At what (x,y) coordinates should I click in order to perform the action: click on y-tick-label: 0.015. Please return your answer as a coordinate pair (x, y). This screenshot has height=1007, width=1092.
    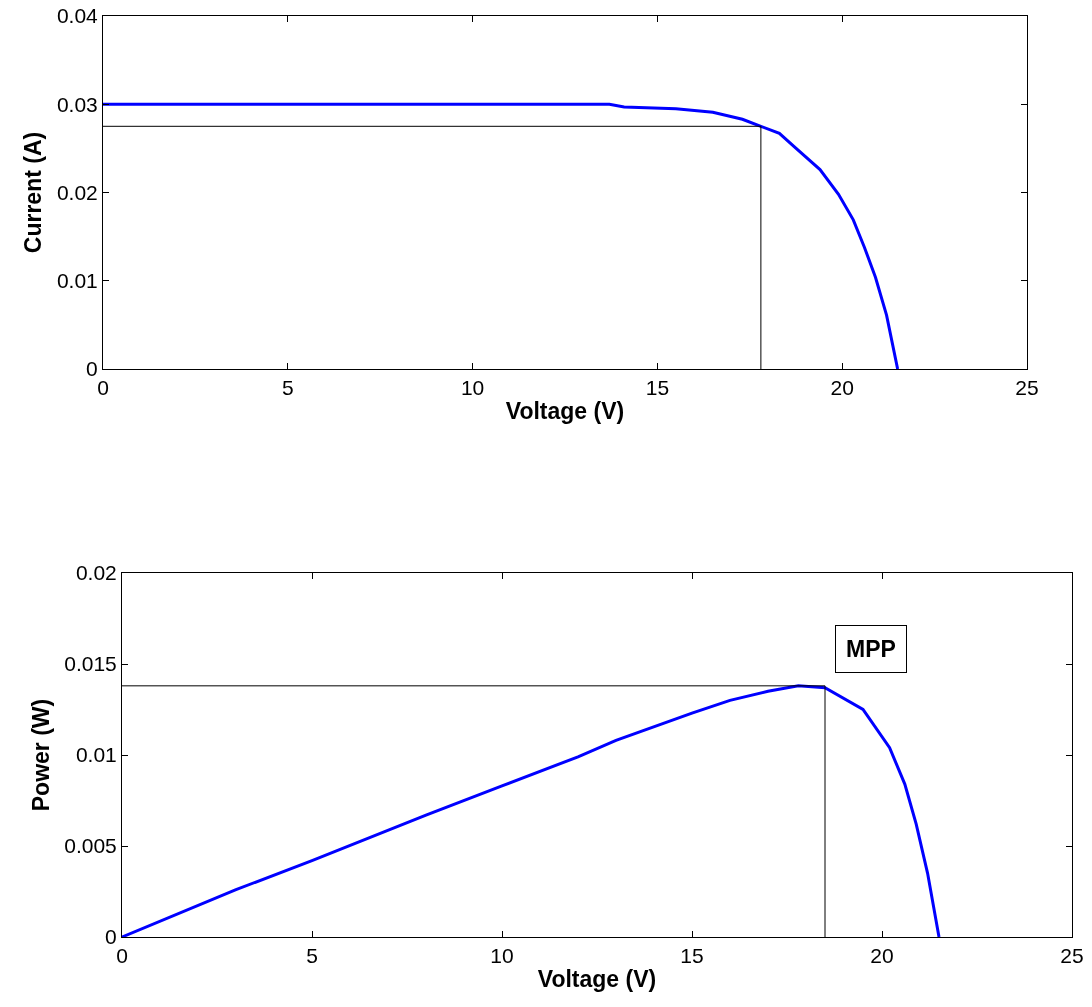
    Looking at the image, I should click on (90, 664).